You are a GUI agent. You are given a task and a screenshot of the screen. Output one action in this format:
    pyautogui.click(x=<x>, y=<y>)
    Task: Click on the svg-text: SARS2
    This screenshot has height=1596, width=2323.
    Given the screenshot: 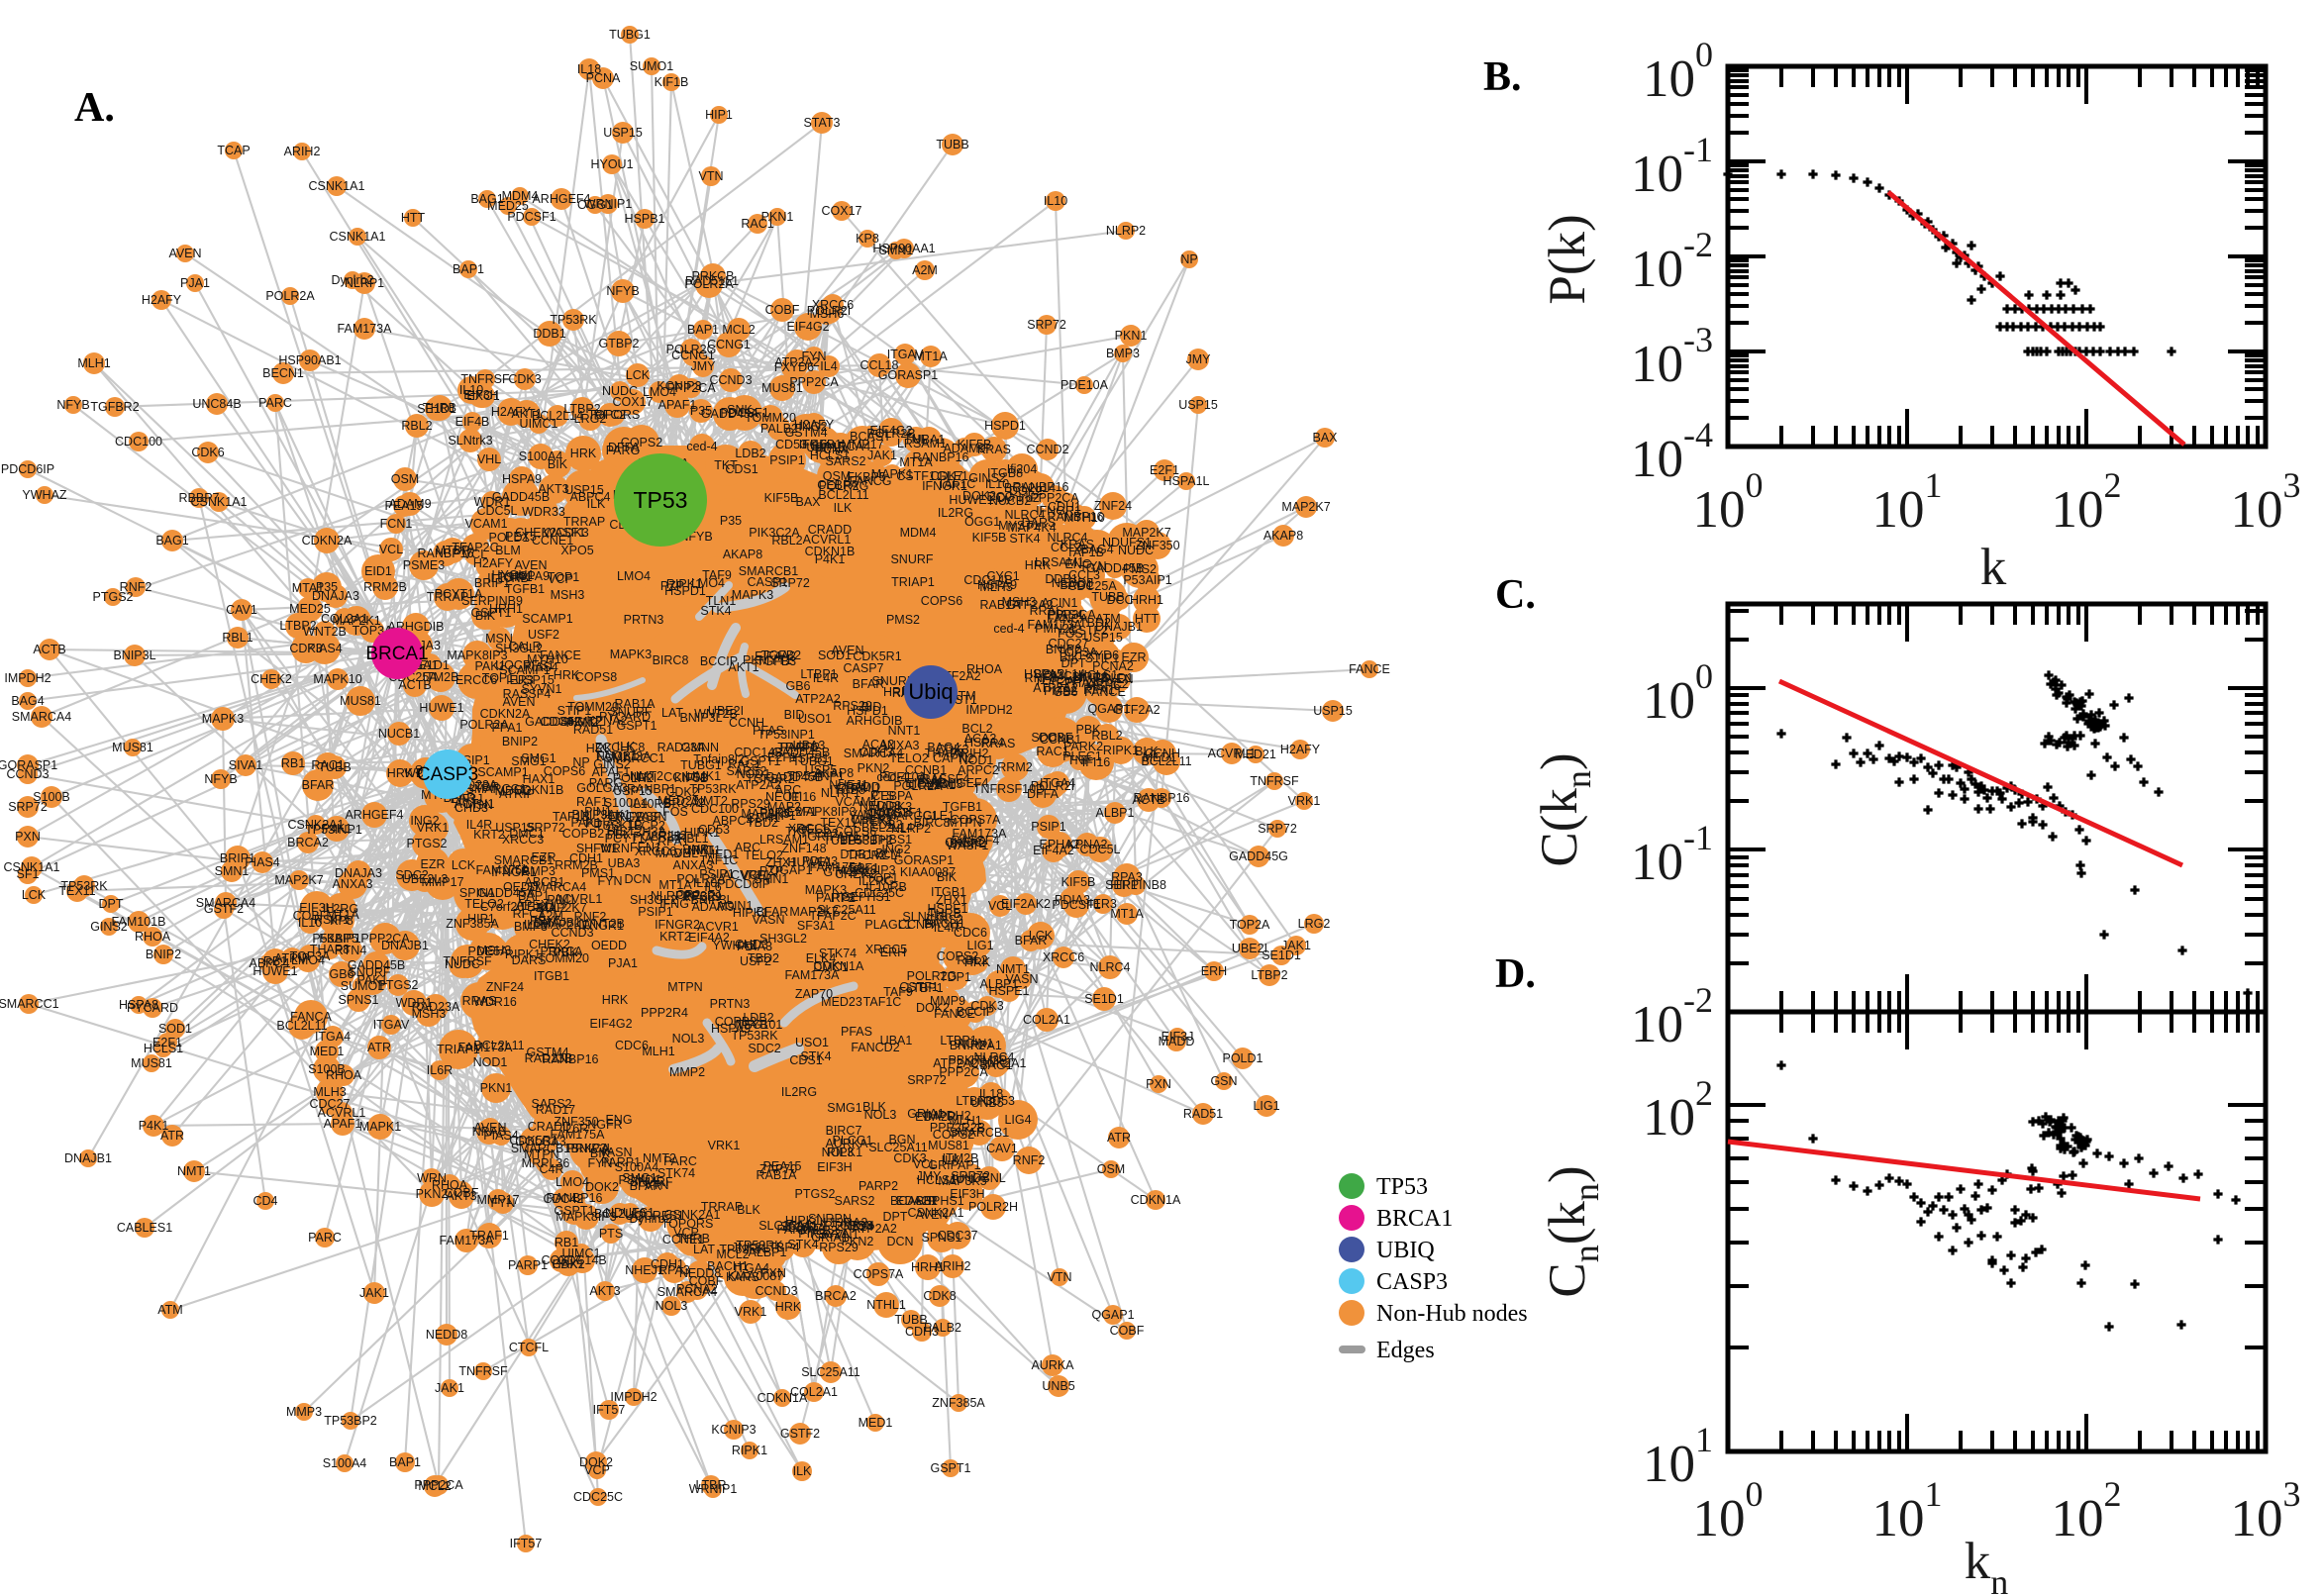 What is the action you would take?
    pyautogui.click(x=855, y=1201)
    